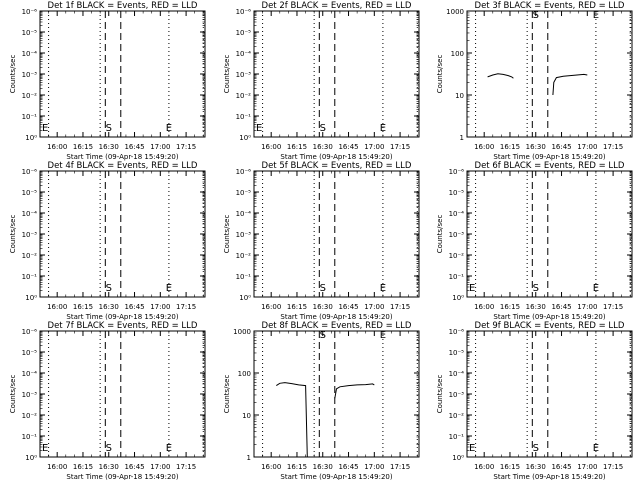 This screenshot has width=640, height=480. I want to click on panel-title: Det 4f BLACK = Events, RED = LLD, so click(123, 166).